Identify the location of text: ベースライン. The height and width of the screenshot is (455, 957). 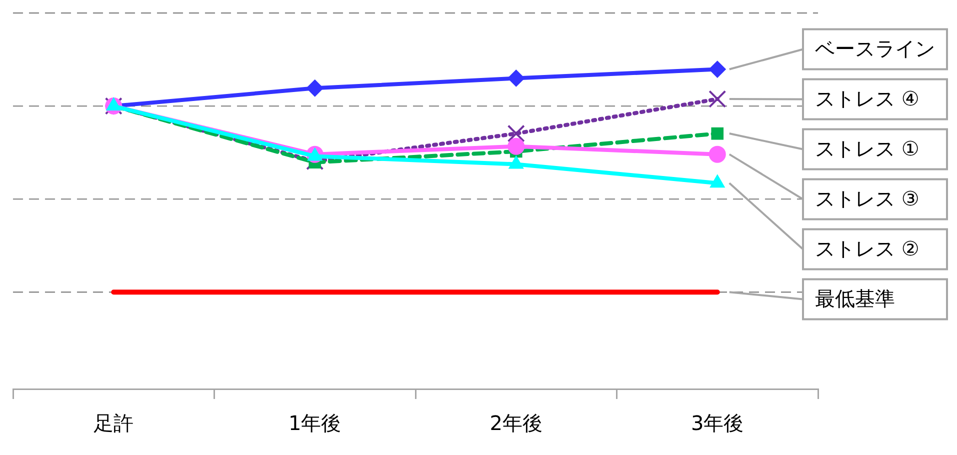
(875, 48).